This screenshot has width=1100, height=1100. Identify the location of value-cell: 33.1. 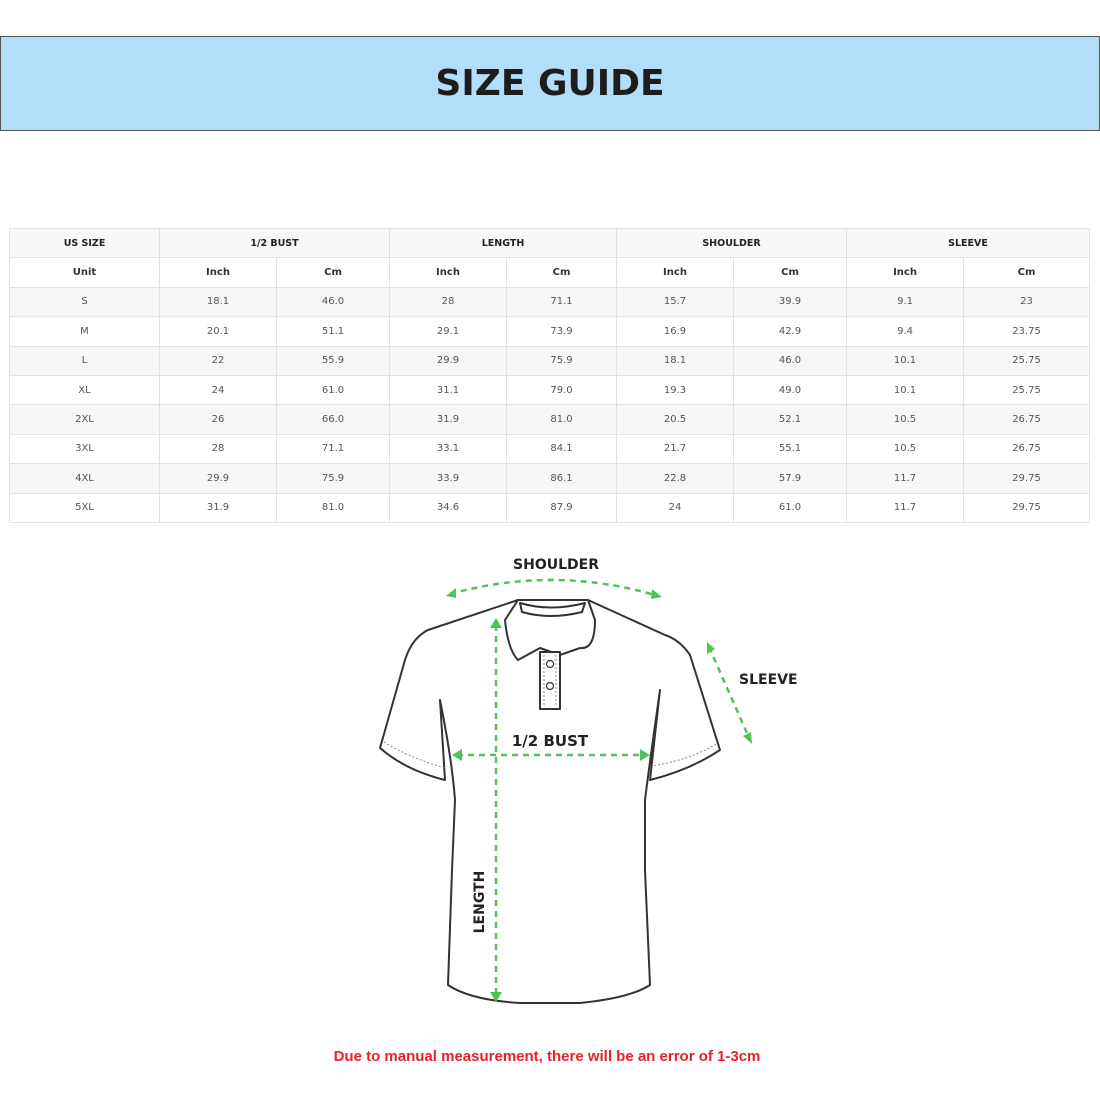
(448, 449).